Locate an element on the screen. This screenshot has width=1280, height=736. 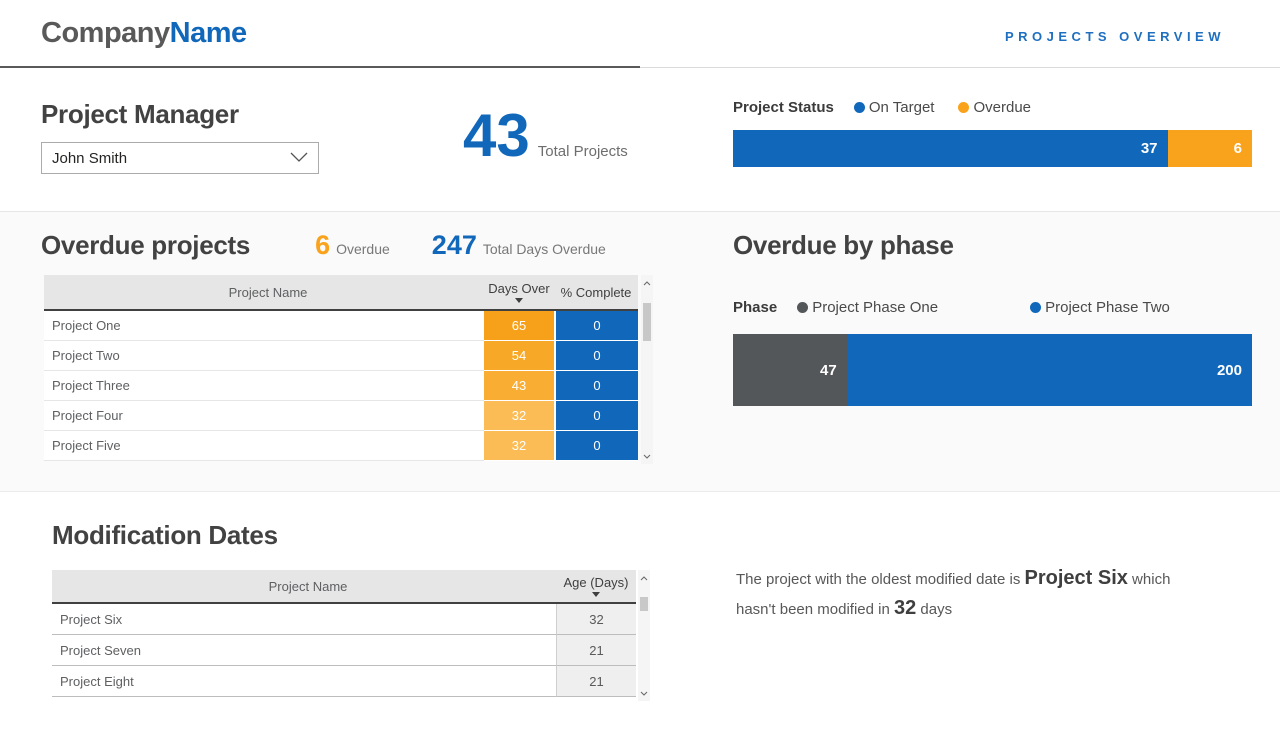
insight-text: which hasn't been modified in is located at coordinates (953, 594).